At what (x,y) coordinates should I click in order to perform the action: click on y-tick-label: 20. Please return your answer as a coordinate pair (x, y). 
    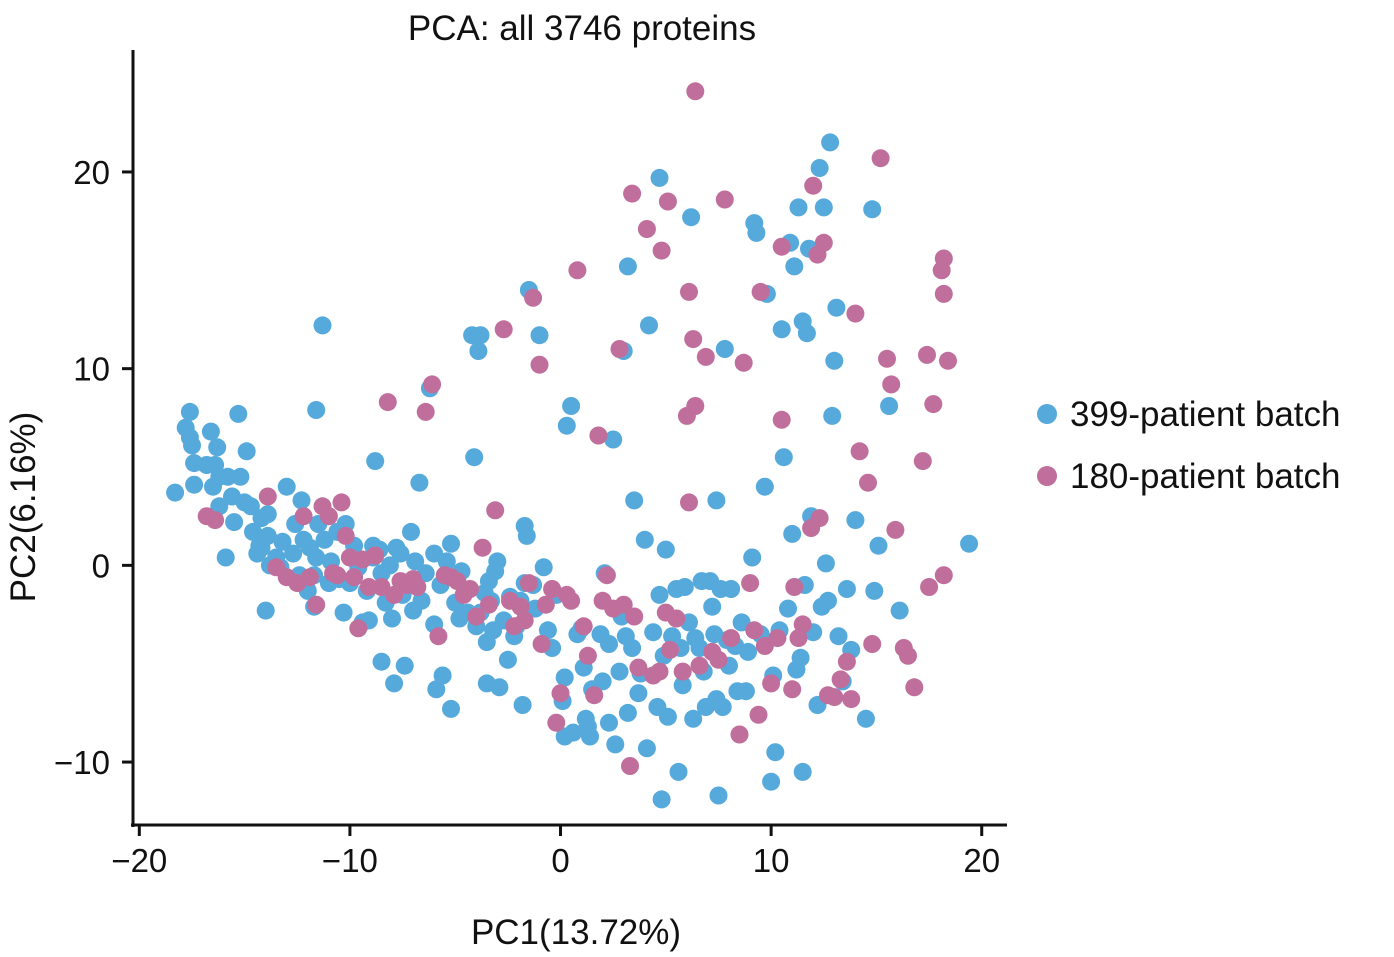
    Looking at the image, I should click on (91, 172).